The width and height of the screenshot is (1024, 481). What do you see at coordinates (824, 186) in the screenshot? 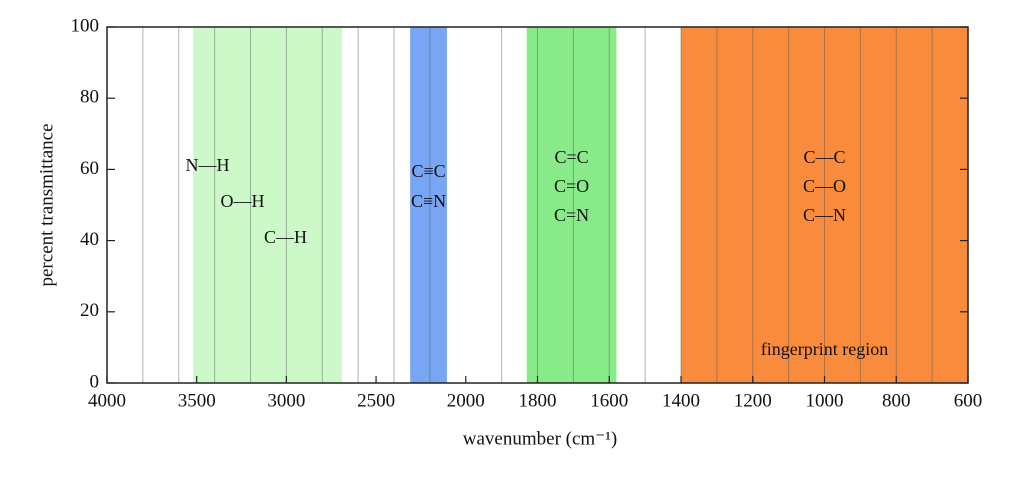
I see `bond-label: C—O` at bounding box center [824, 186].